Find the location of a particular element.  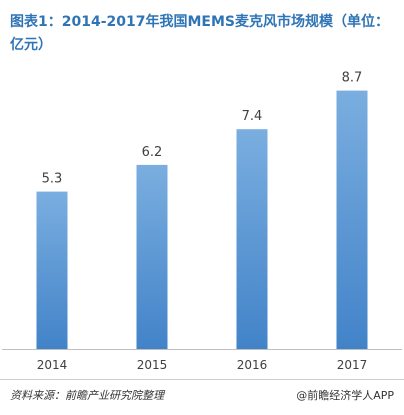

x-tick-label-2014: 2014 is located at coordinates (52, 365).